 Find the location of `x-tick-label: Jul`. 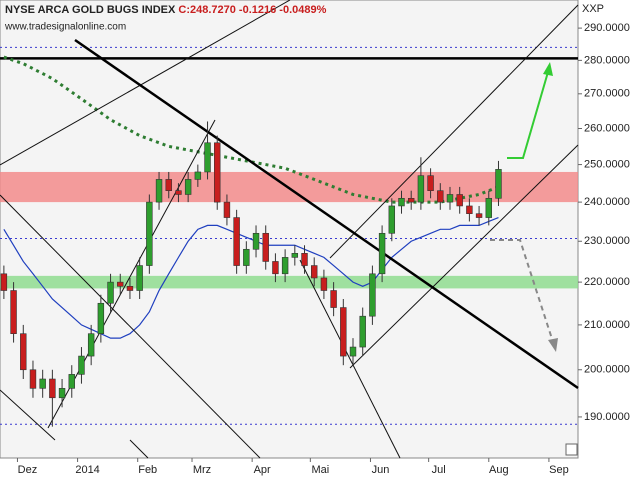

x-tick-label: Jul is located at coordinates (439, 470).